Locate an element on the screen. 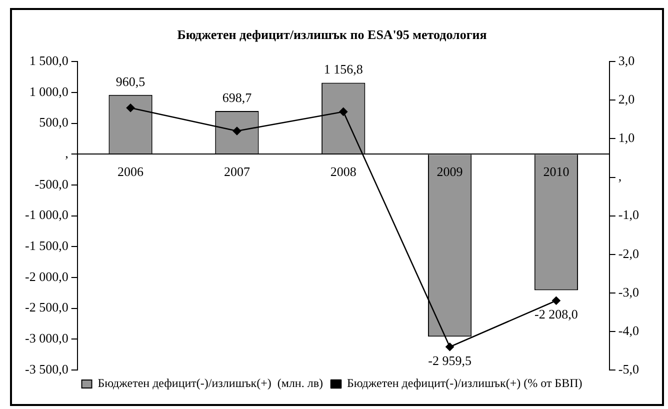  y2-tick-label: 1,0 is located at coordinates (626, 138).